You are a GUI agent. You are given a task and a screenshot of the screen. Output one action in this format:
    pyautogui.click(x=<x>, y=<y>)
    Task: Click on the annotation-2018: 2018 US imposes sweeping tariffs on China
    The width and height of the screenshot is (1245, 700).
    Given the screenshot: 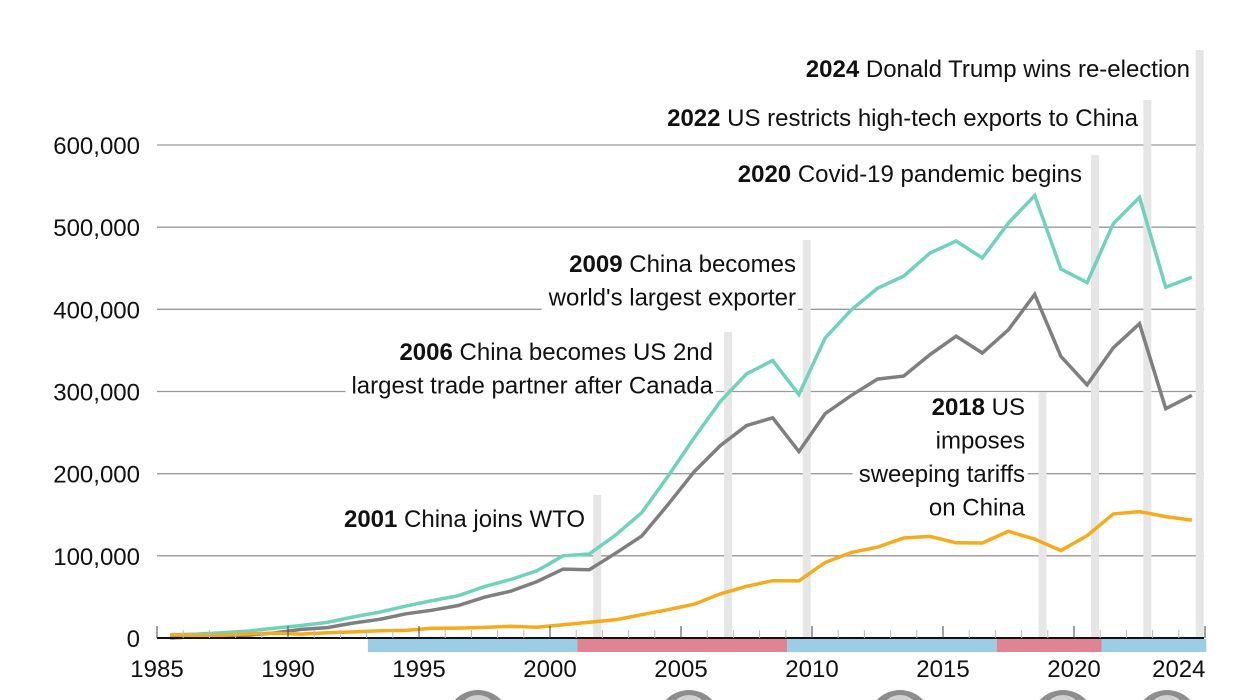 What is the action you would take?
    pyautogui.click(x=942, y=458)
    